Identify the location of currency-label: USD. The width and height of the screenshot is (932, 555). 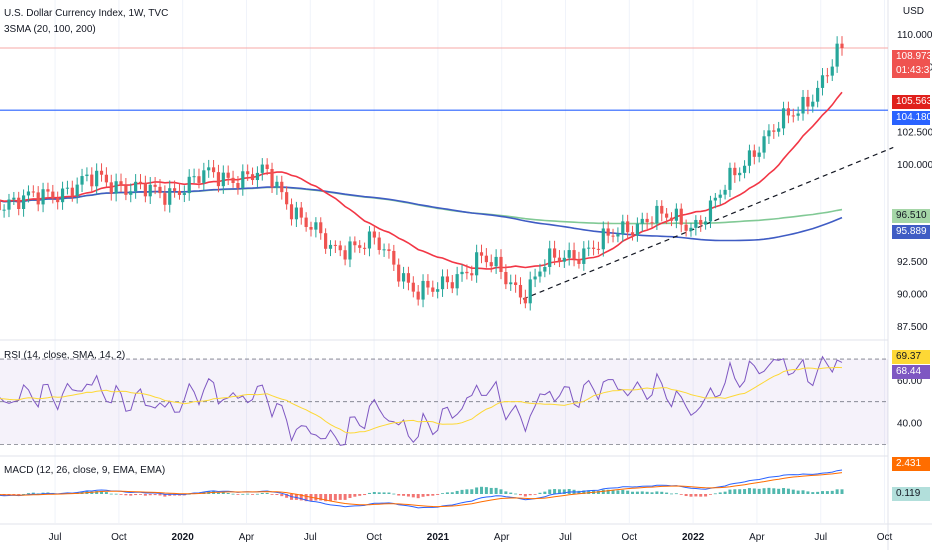
(913, 11).